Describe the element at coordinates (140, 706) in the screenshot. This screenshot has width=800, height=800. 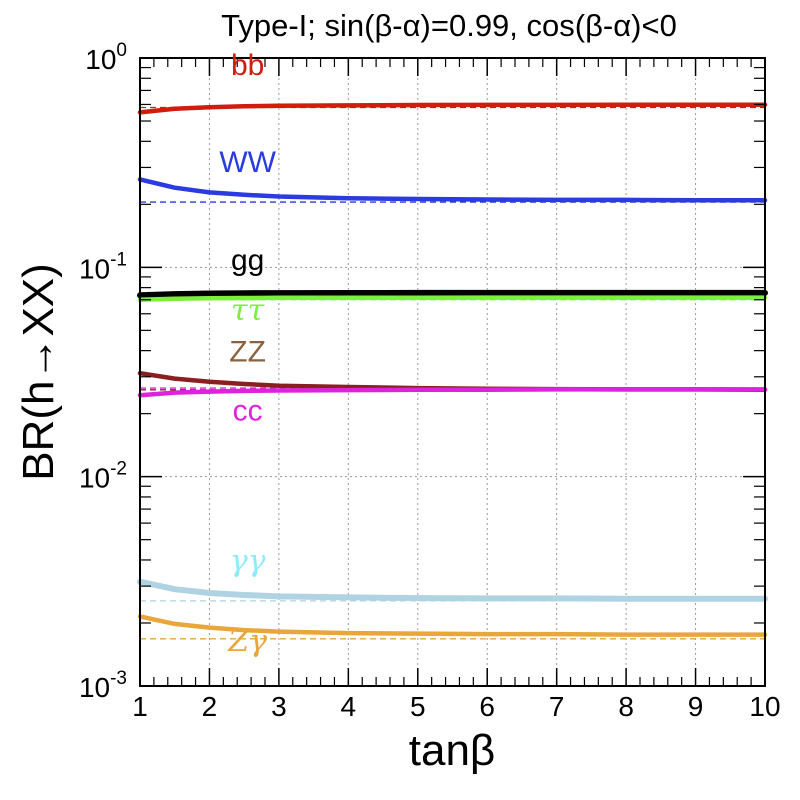
I see `x-tick-label: 1` at that location.